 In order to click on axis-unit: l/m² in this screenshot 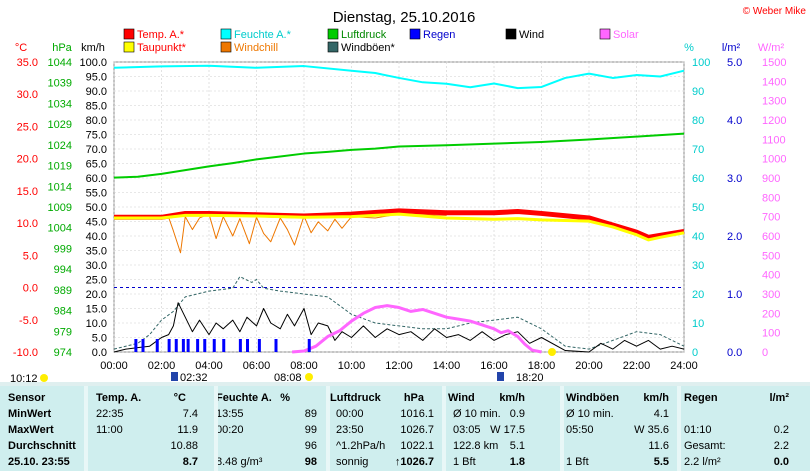, I will do `click(731, 48)`.